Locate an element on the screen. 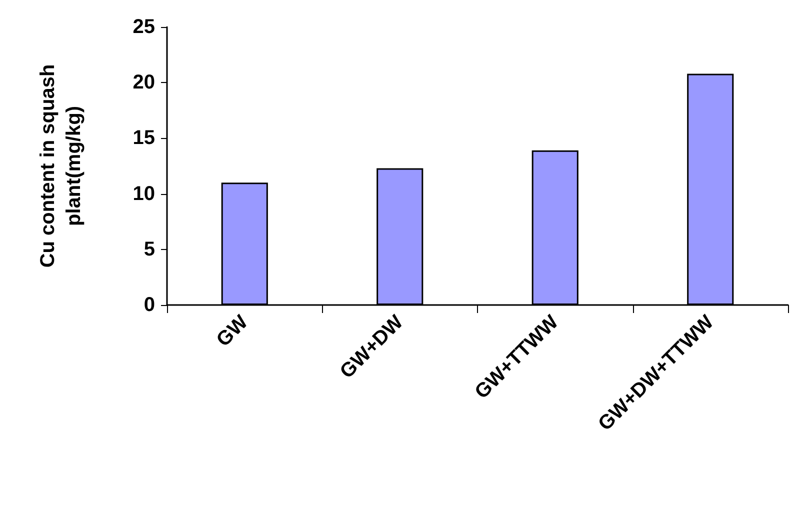 The image size is (792, 512). y-tick-label: 5 is located at coordinates (149, 249).